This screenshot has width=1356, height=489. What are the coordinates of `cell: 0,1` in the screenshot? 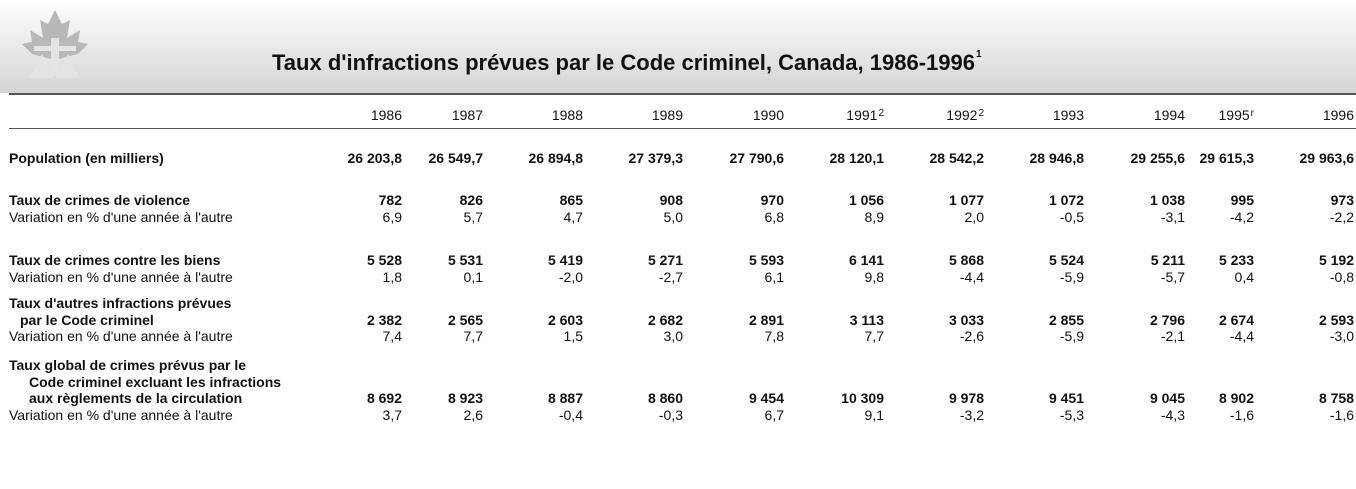 It's located at (473, 276).